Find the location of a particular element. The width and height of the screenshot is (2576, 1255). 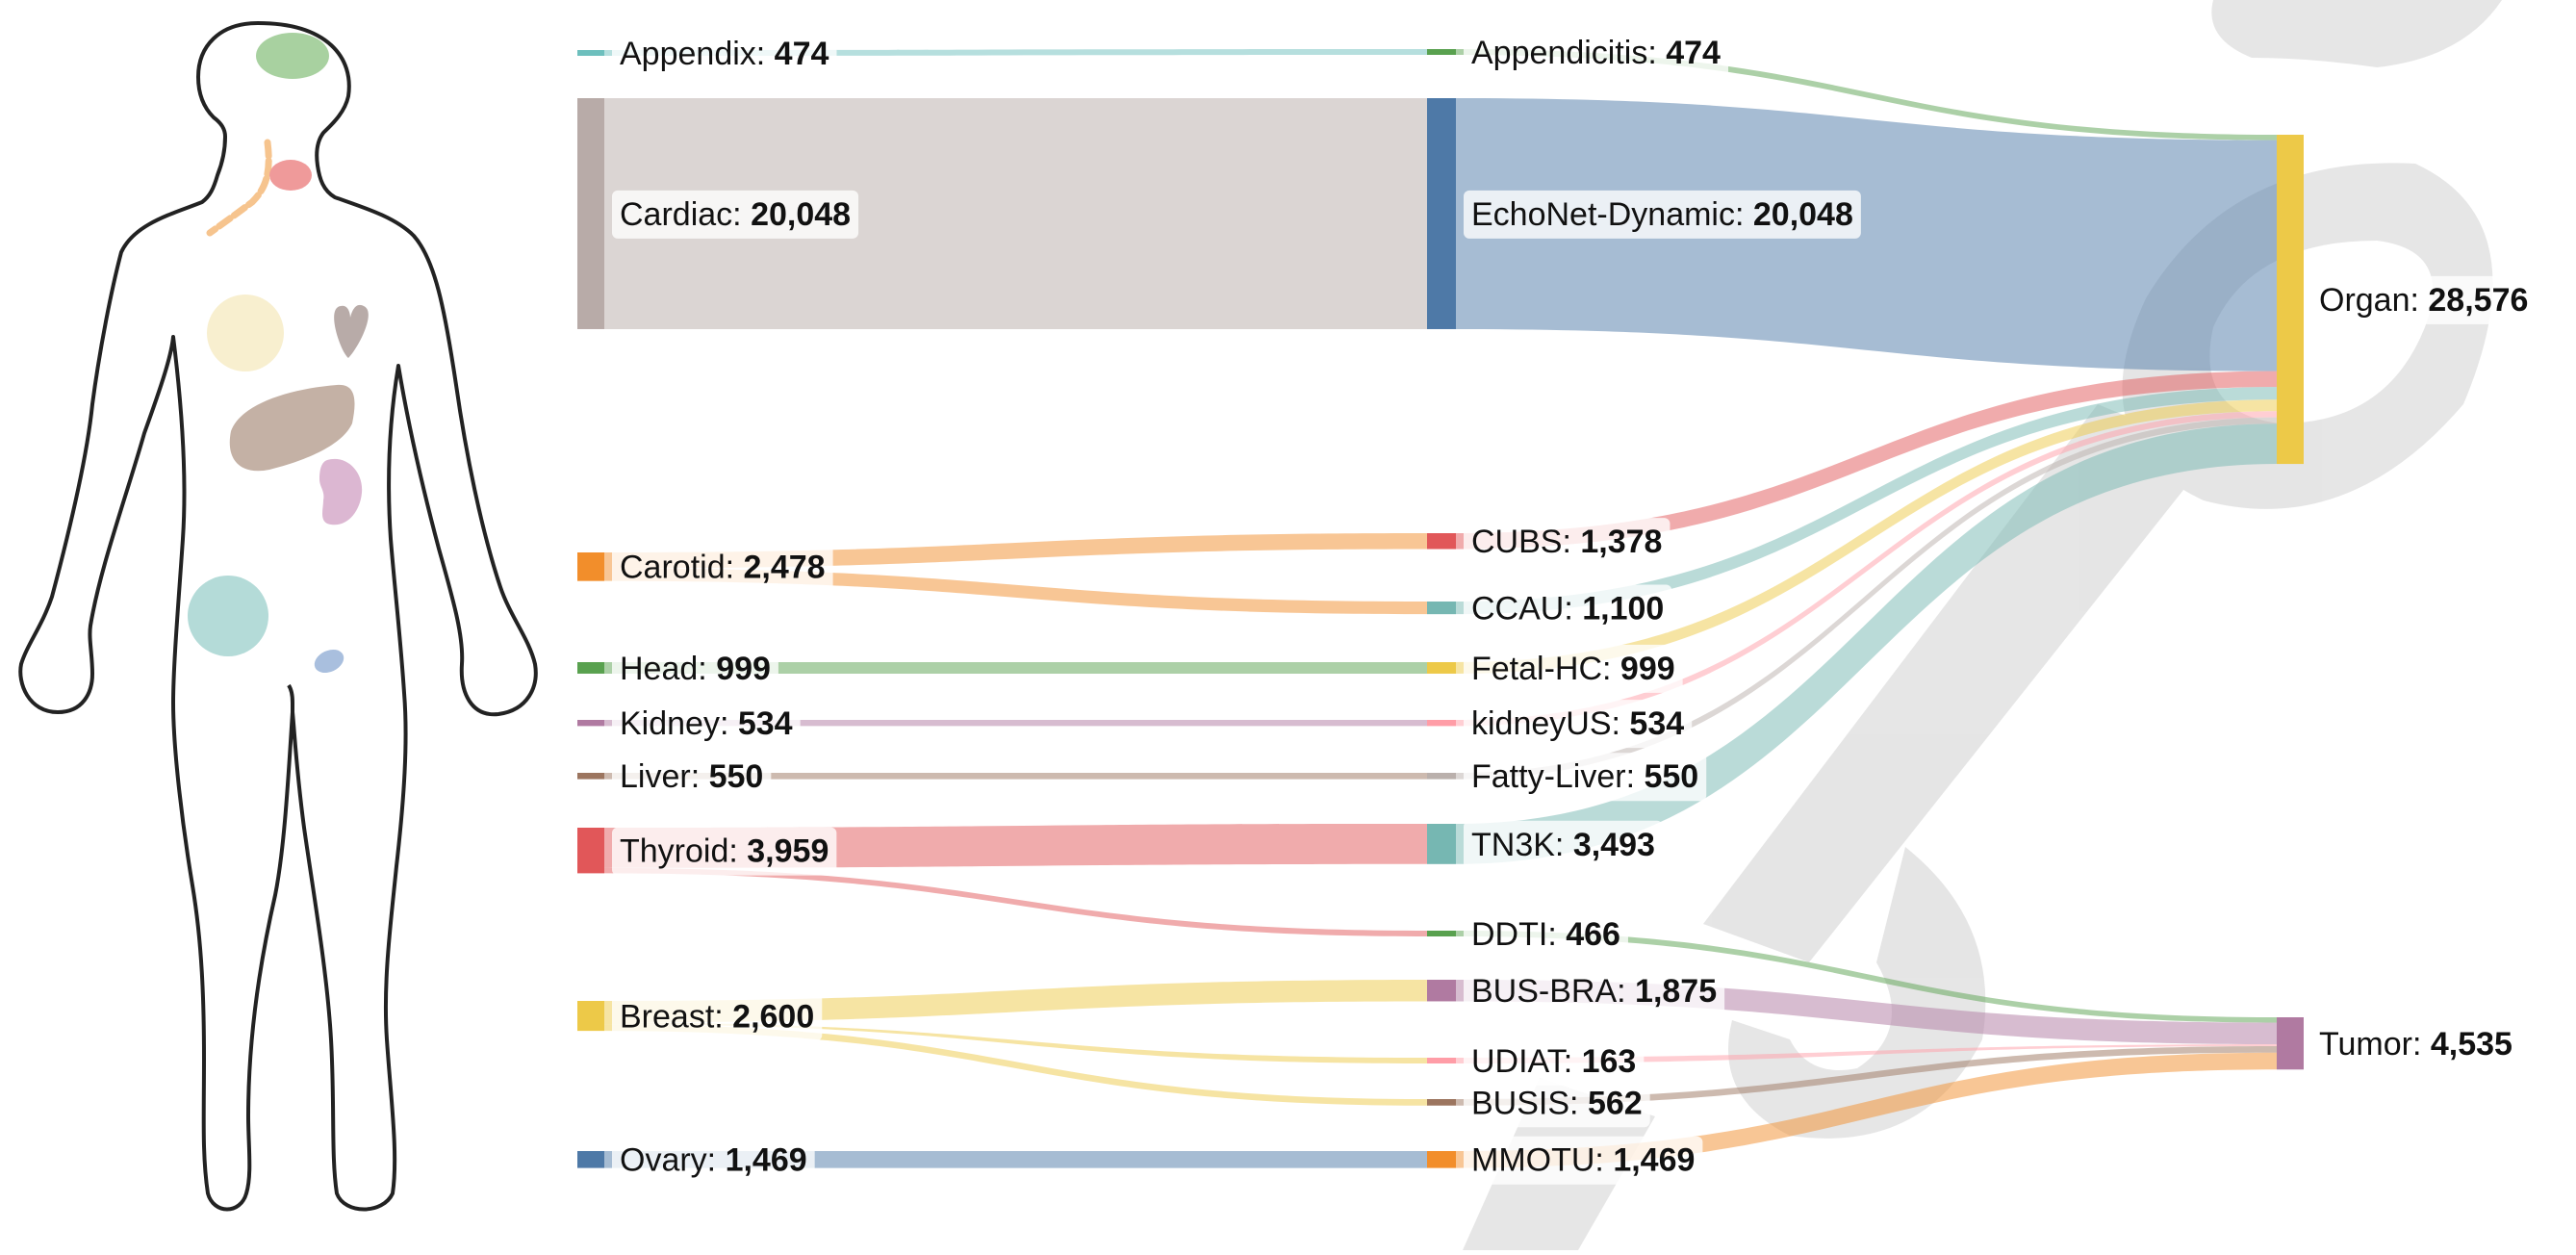

label-bg-ccau is located at coordinates (1568, 609).